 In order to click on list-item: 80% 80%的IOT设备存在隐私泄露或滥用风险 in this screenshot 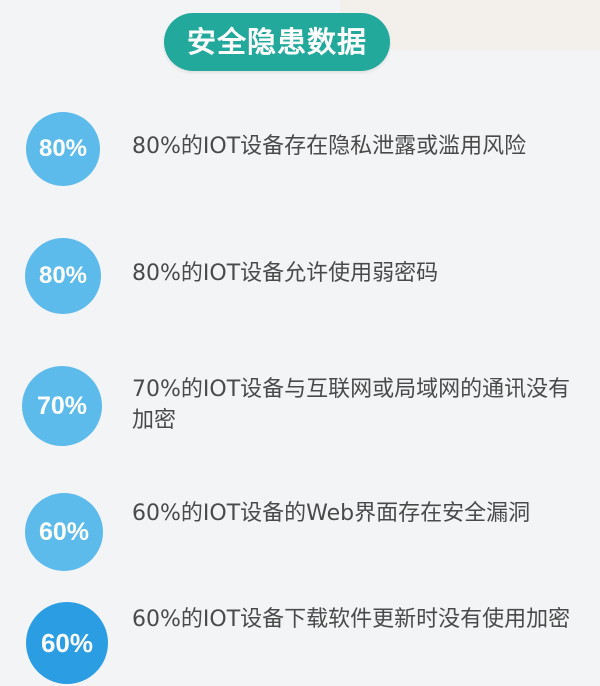, I will do `click(300, 150)`.